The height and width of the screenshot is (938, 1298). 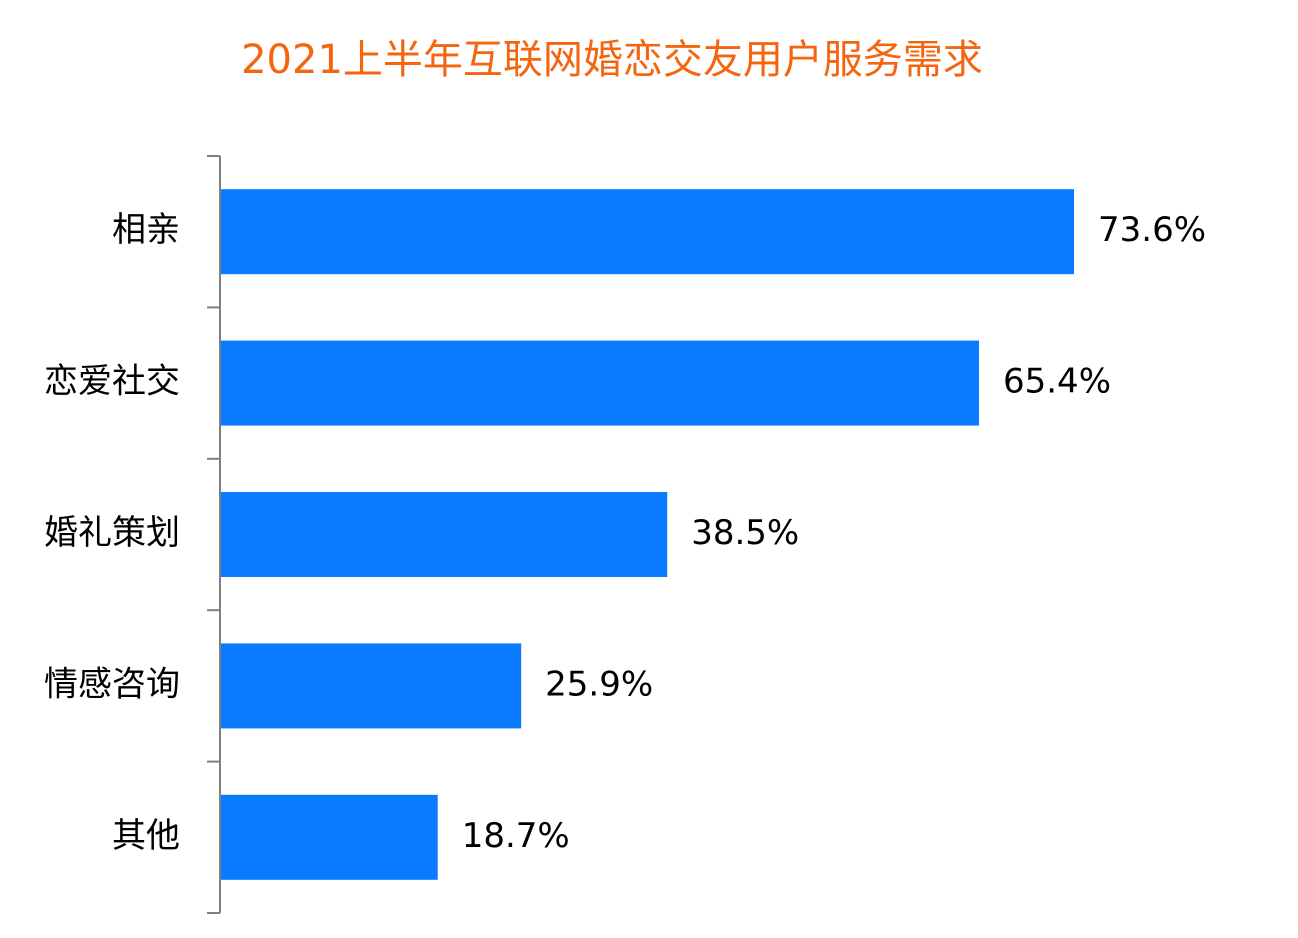 What do you see at coordinates (146, 836) in the screenshot?
I see `category-label: 其他` at bounding box center [146, 836].